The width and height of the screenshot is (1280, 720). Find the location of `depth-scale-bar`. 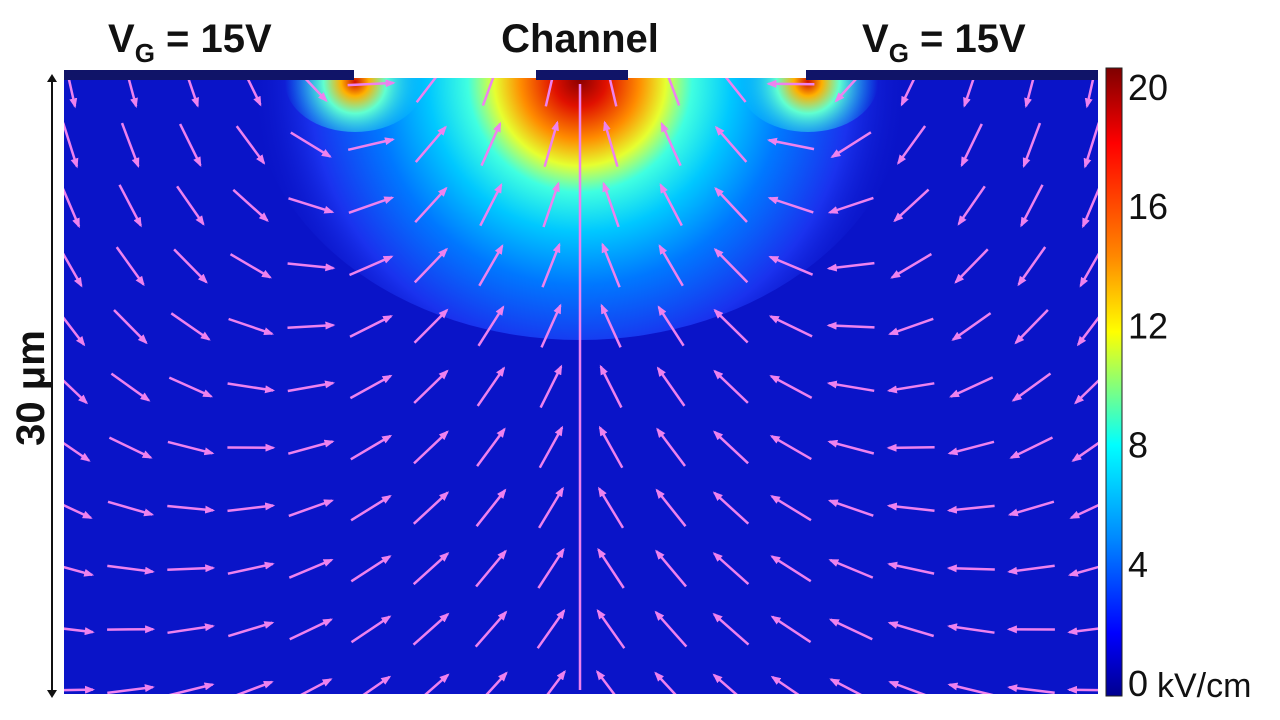

depth-scale-bar is located at coordinates (52, 386).